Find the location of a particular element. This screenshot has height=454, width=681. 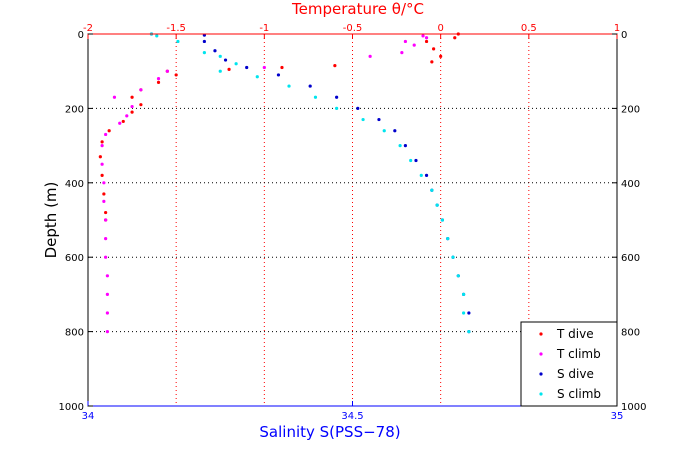

top-axis-label: Temperature θ/°C is located at coordinates (357, 9).